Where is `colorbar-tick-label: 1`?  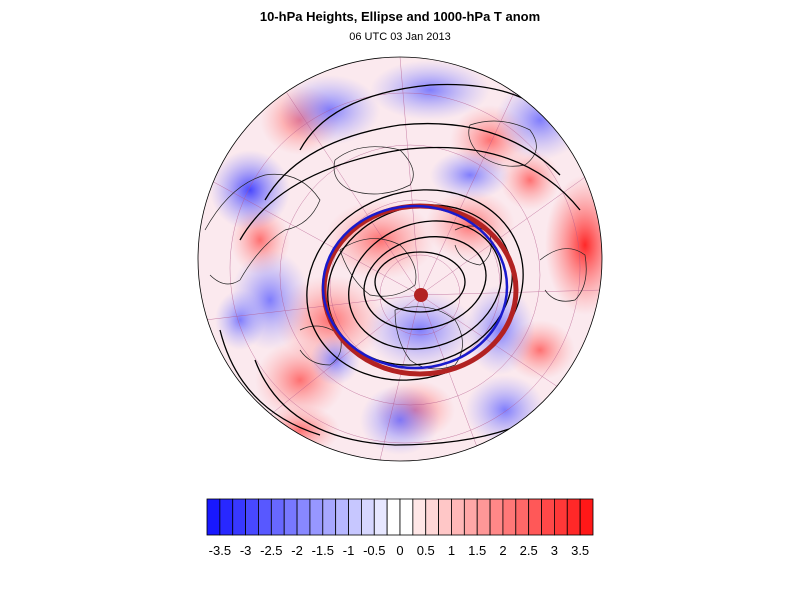
colorbar-tick-label: 1 is located at coordinates (451, 550).